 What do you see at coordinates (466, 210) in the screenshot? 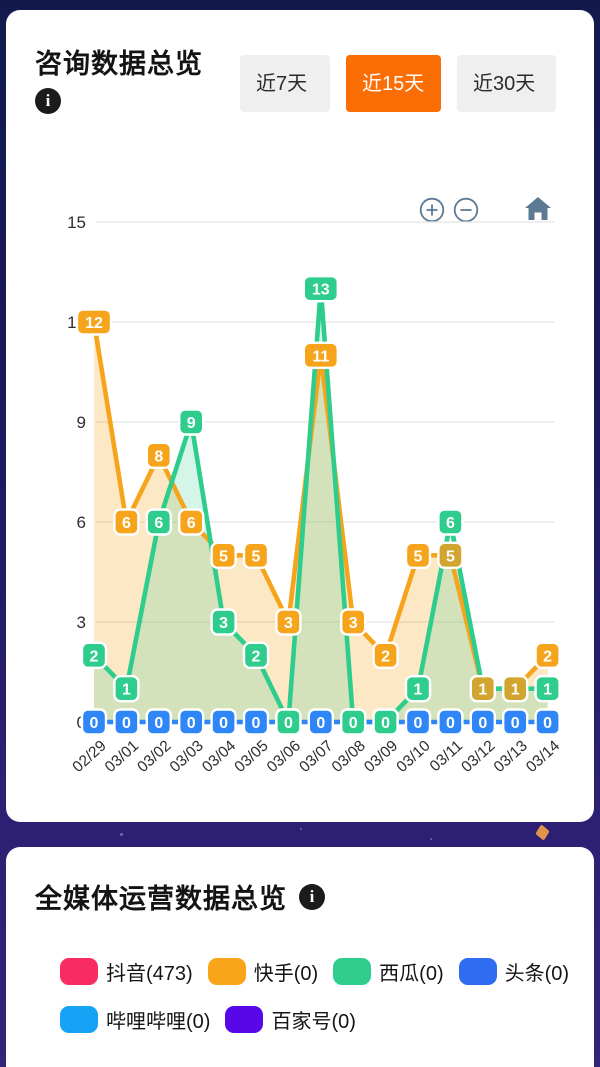
I see `zoom-out-icon` at bounding box center [466, 210].